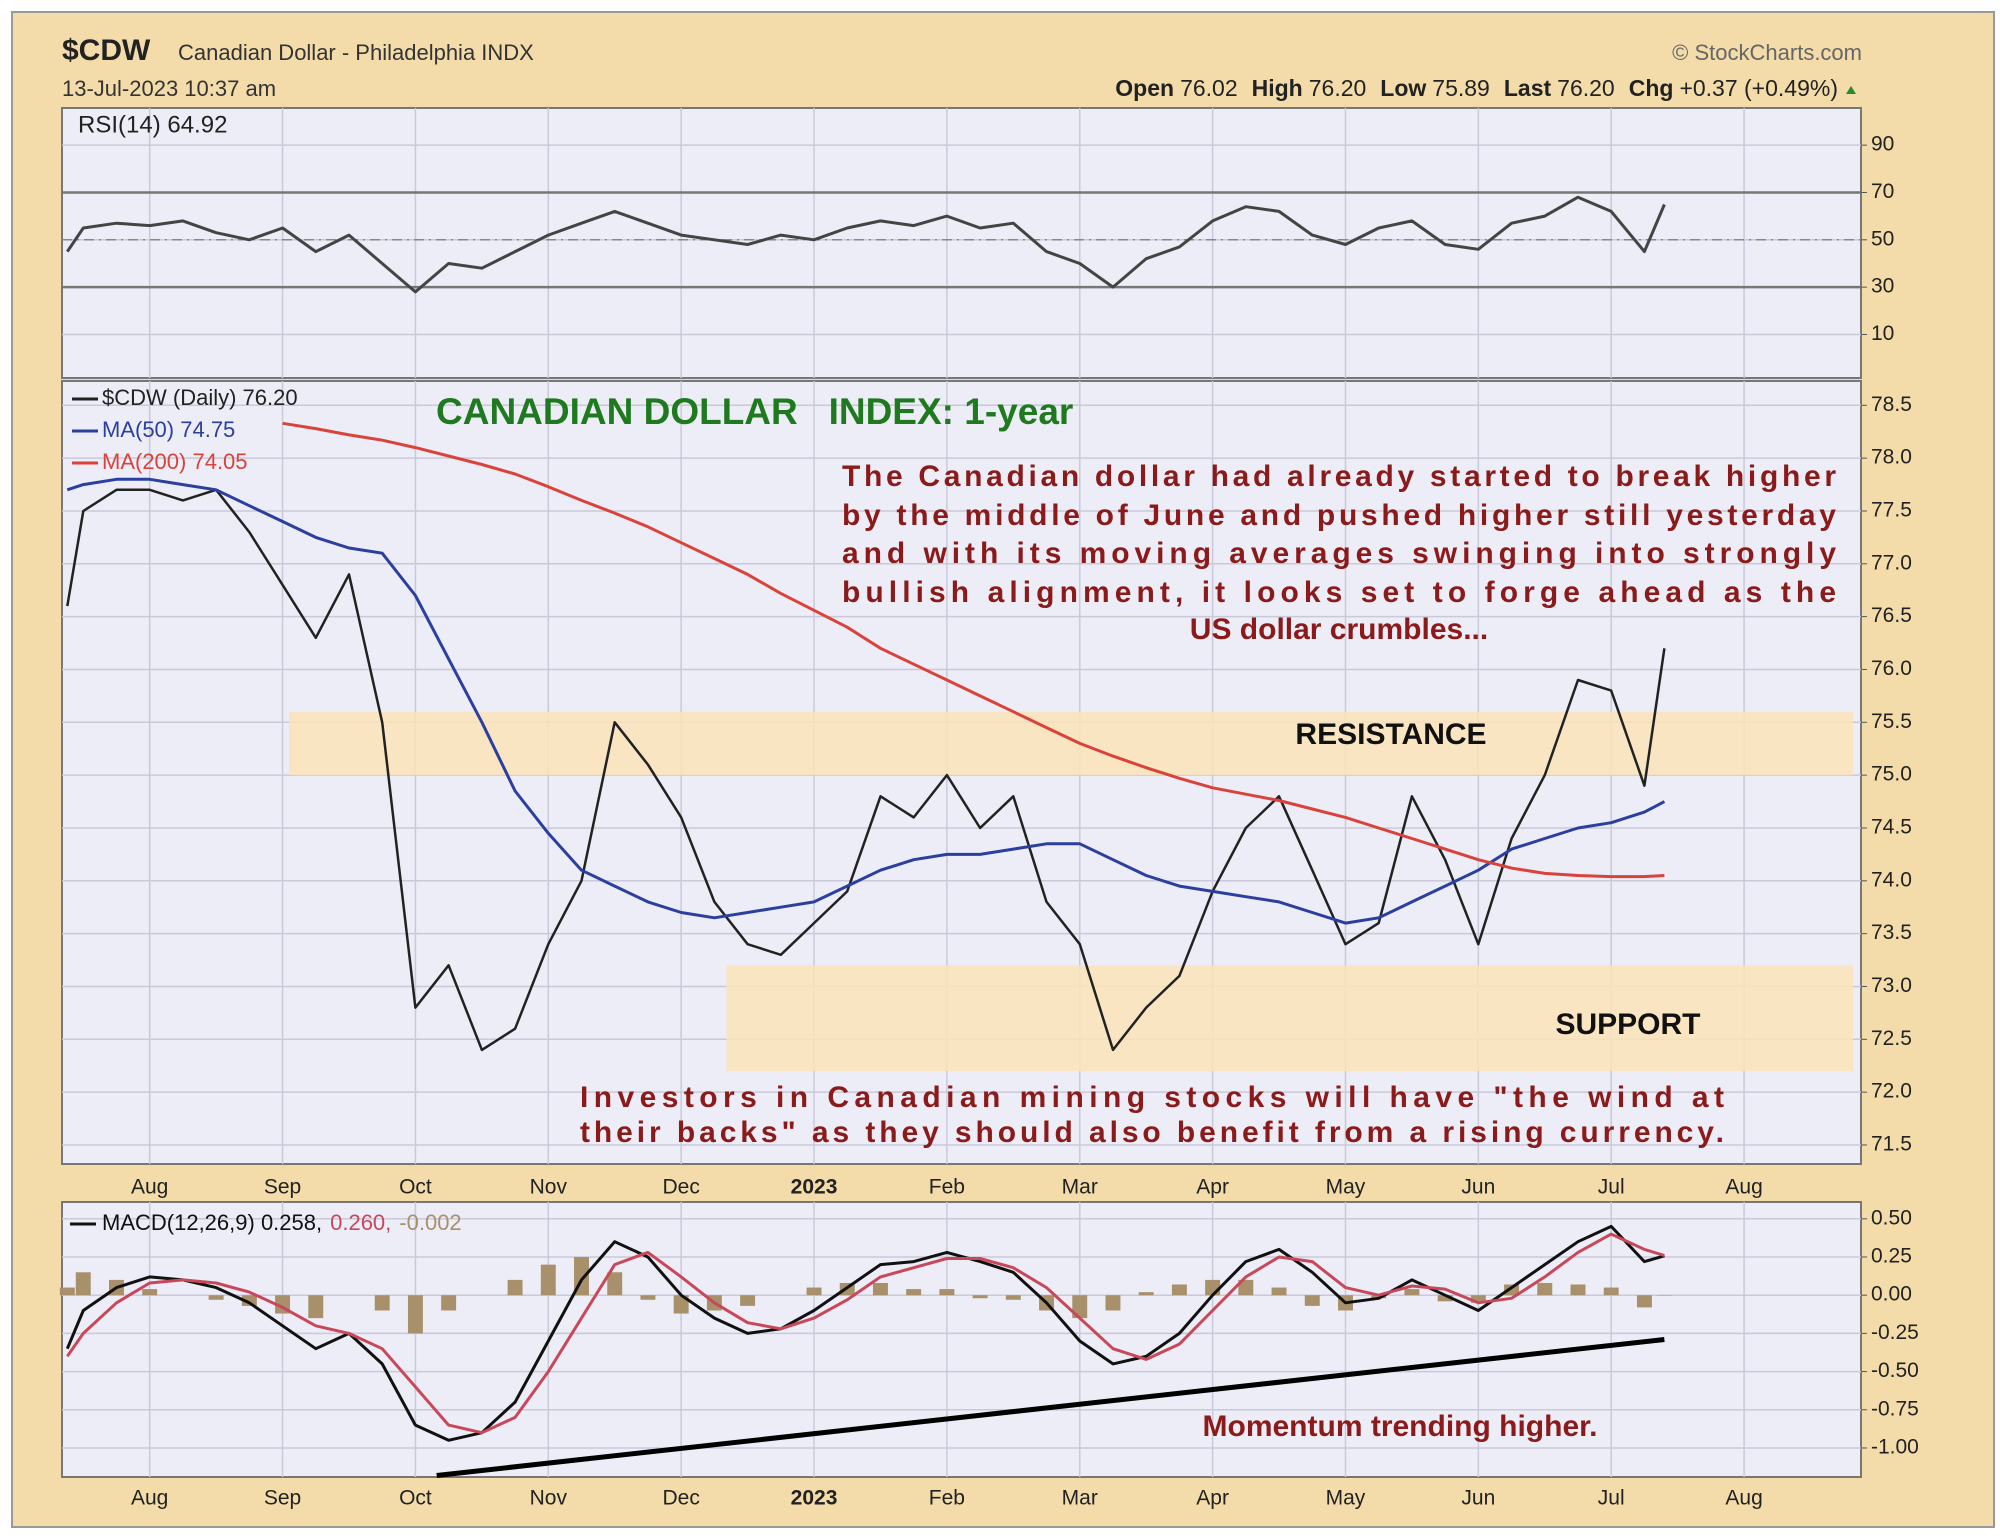 The width and height of the screenshot is (2006, 1539). I want to click on timestamp: 13-Jul-2023 10:37 am, so click(169, 88).